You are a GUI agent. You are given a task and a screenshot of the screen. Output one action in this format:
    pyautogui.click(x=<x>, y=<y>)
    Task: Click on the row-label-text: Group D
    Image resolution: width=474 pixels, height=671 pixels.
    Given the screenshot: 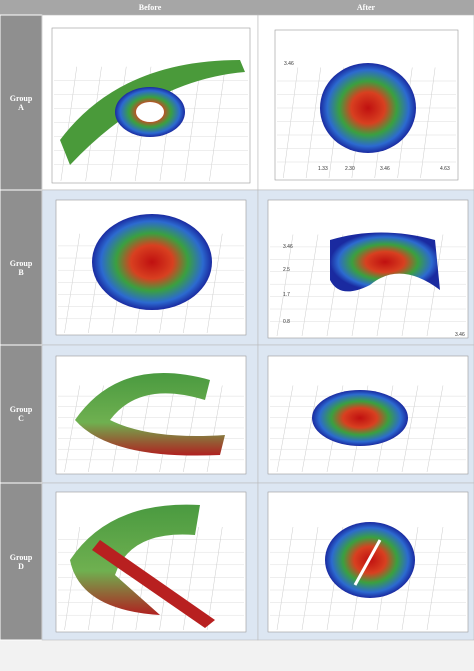 What is the action you would take?
    pyautogui.click(x=21, y=561)
    